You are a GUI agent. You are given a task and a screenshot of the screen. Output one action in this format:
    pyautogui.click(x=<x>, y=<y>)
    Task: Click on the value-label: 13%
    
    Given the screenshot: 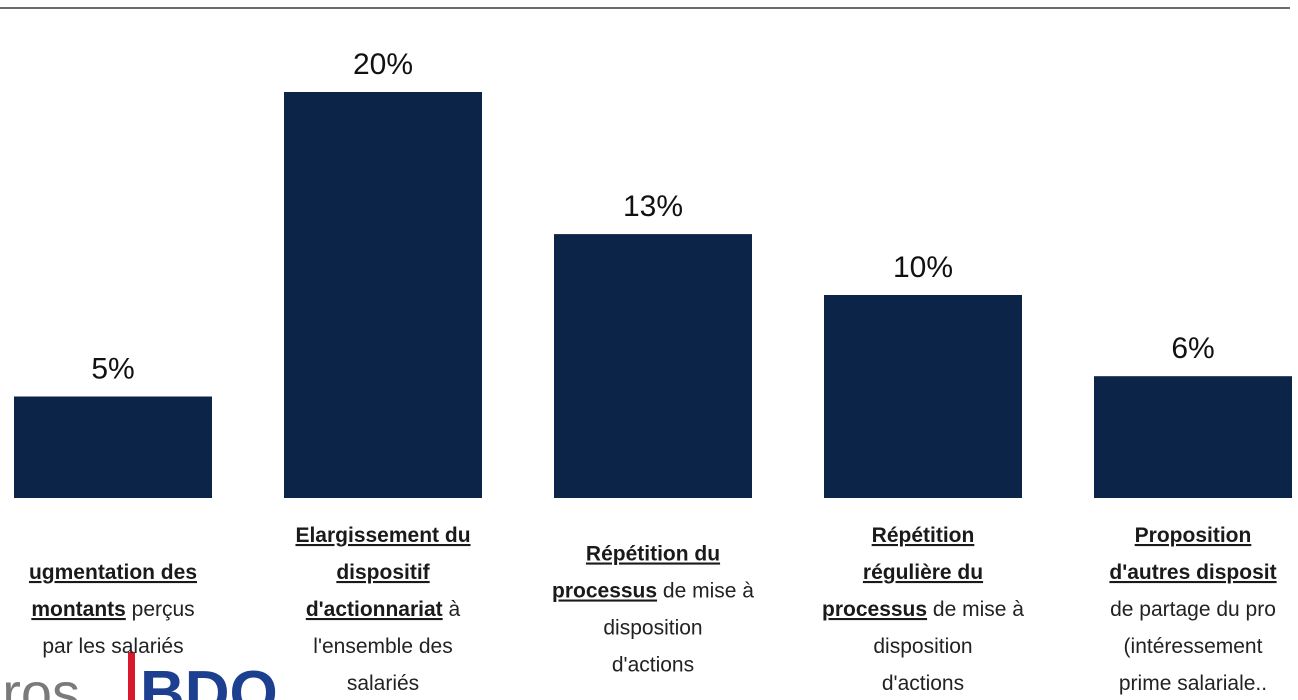 What is the action you would take?
    pyautogui.click(x=653, y=206)
    